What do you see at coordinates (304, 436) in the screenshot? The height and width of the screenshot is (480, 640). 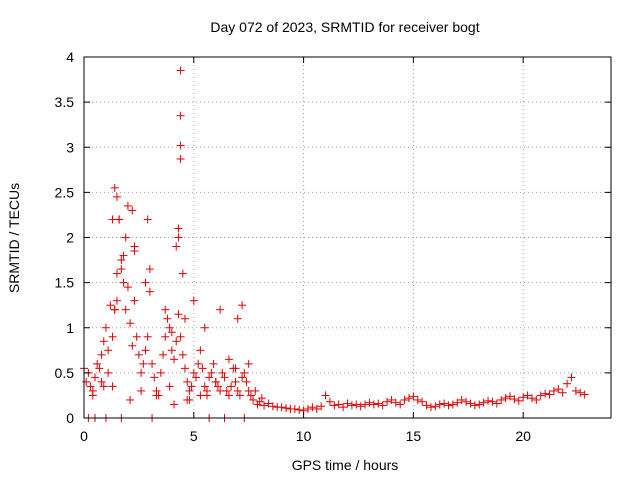 I see `x-tick-label: 10` at bounding box center [304, 436].